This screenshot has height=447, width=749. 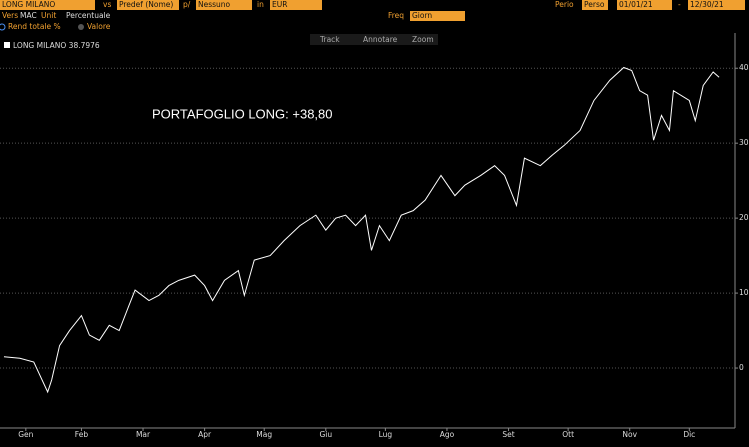 What do you see at coordinates (48, 15) in the screenshot?
I see `unit-label: Unit` at bounding box center [48, 15].